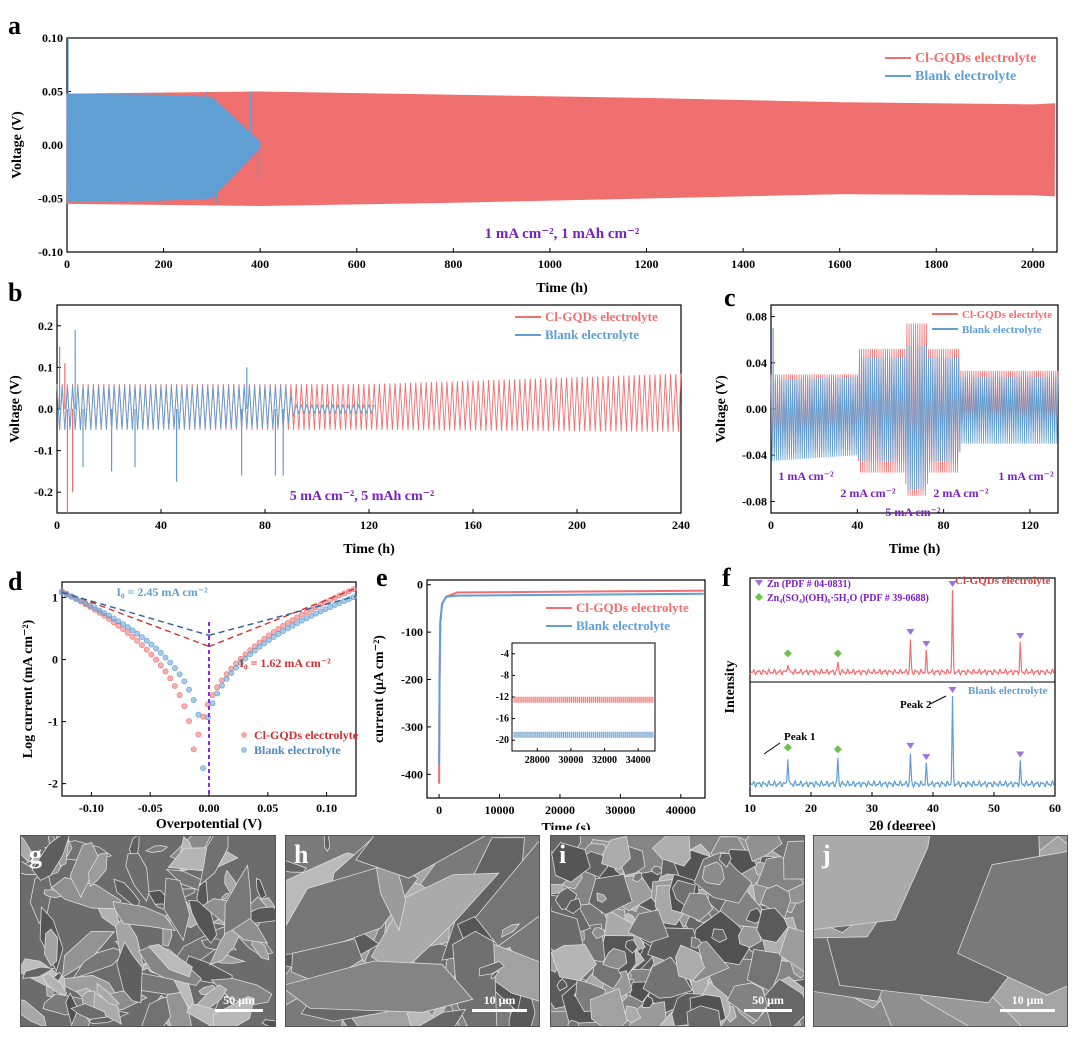  Describe the element at coordinates (209, 808) in the screenshot. I see `x-tick-label: 0.00` at that location.